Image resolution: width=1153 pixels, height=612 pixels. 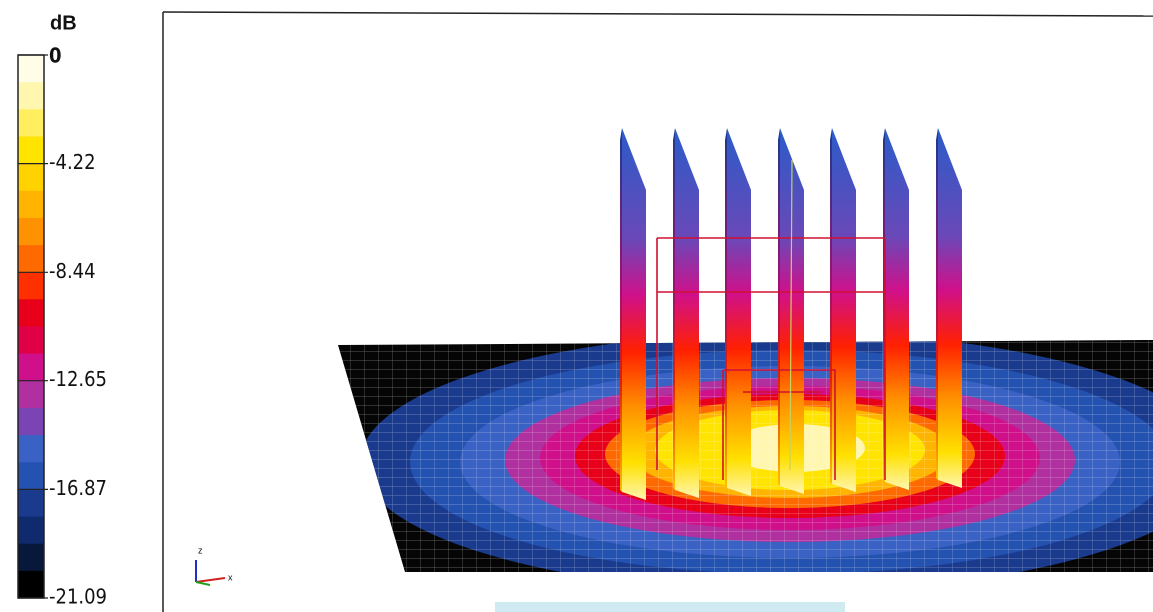 What do you see at coordinates (214, 565) in the screenshot?
I see `axis-triad: z x` at bounding box center [214, 565].